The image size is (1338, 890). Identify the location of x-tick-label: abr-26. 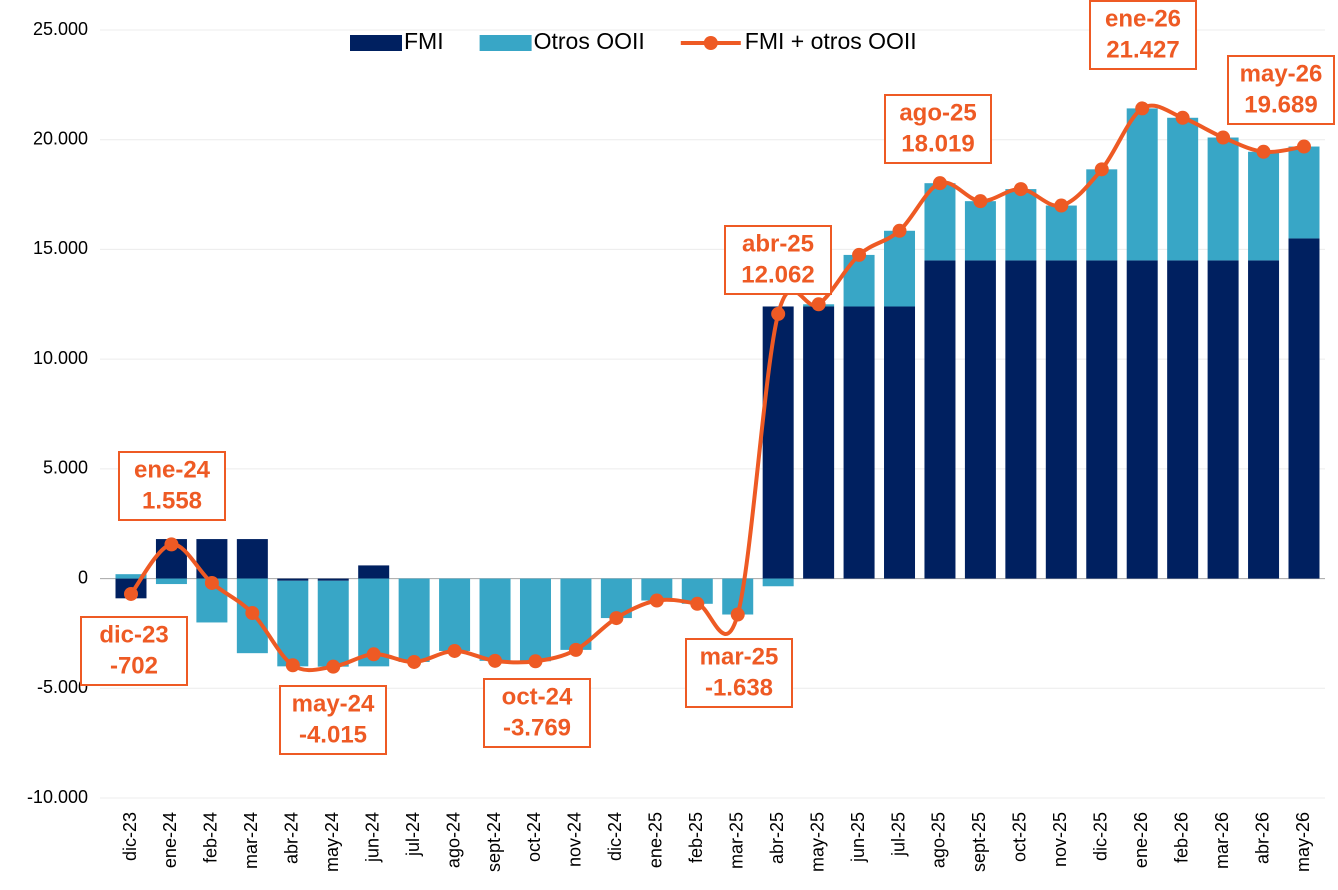
(1262, 838).